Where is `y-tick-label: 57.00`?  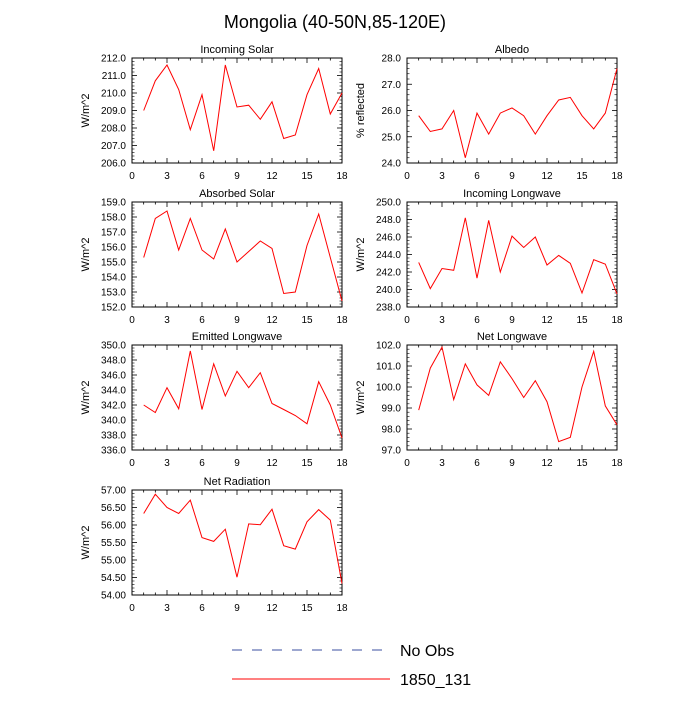 y-tick-label: 57.00 is located at coordinates (113, 491).